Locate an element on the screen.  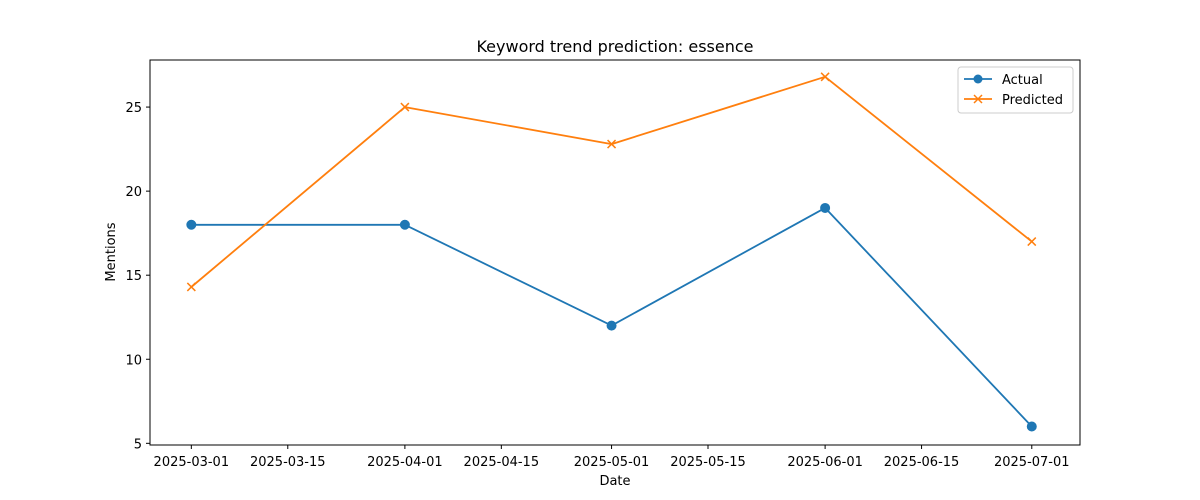
legend-entry-actual: Actual is located at coordinates (1003, 80).